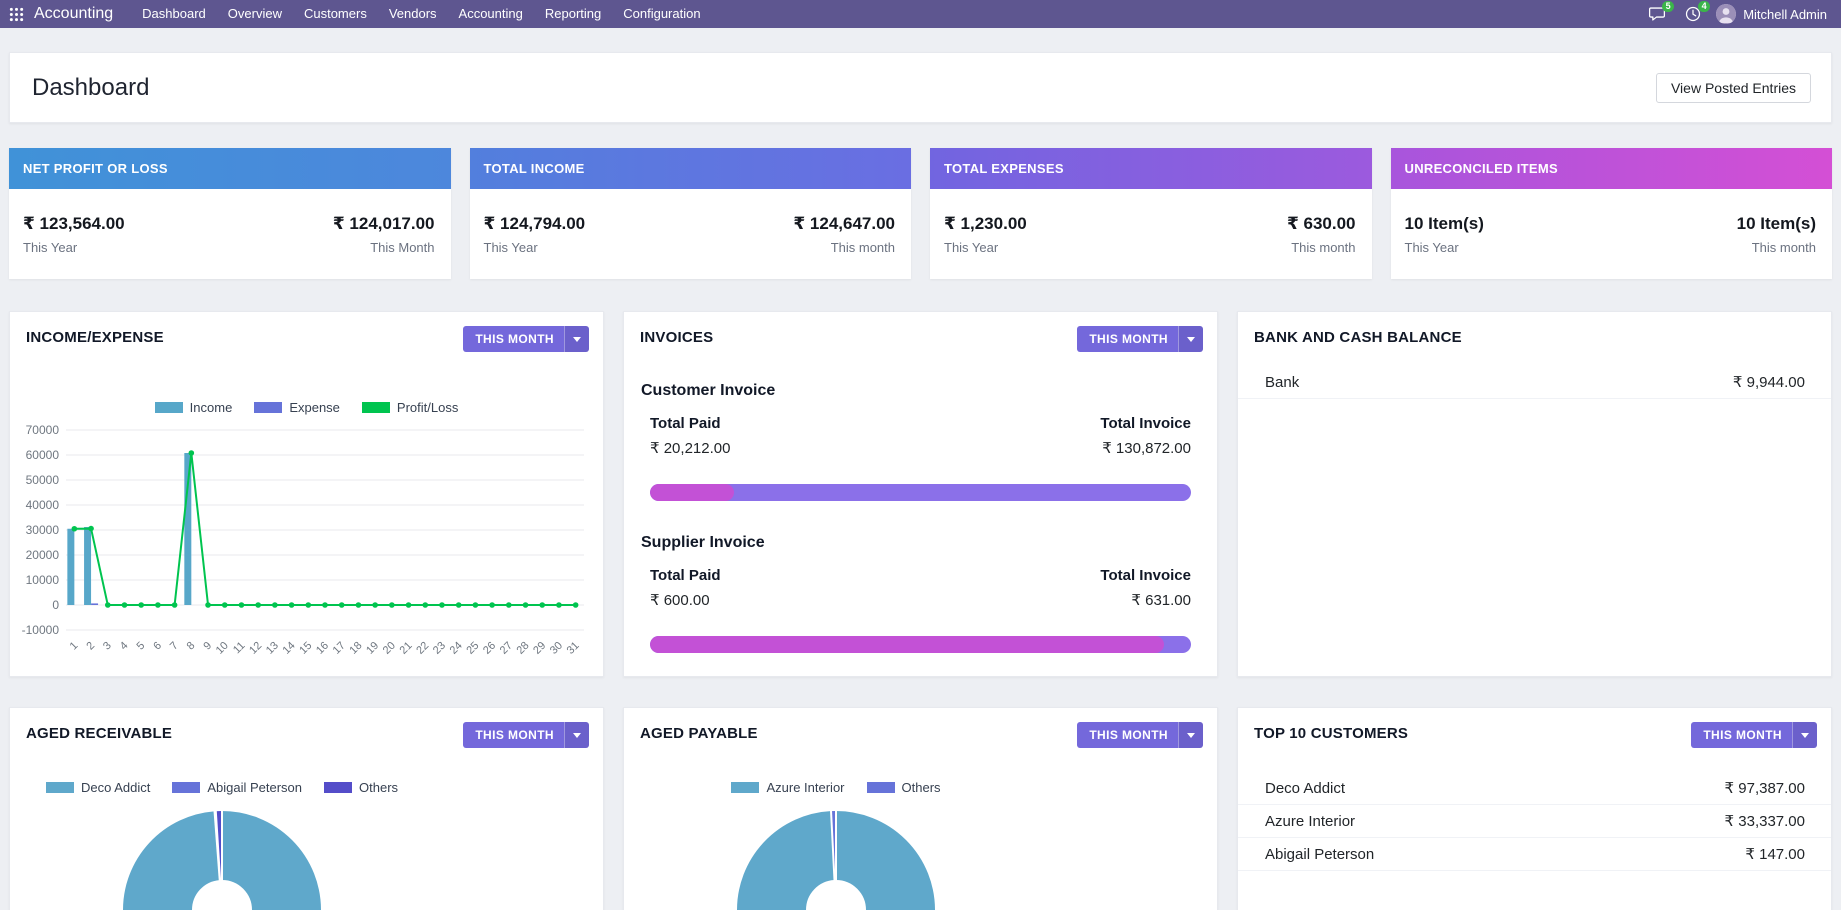 The image size is (1841, 910). What do you see at coordinates (1693, 14) in the screenshot?
I see `activities-button: 4` at bounding box center [1693, 14].